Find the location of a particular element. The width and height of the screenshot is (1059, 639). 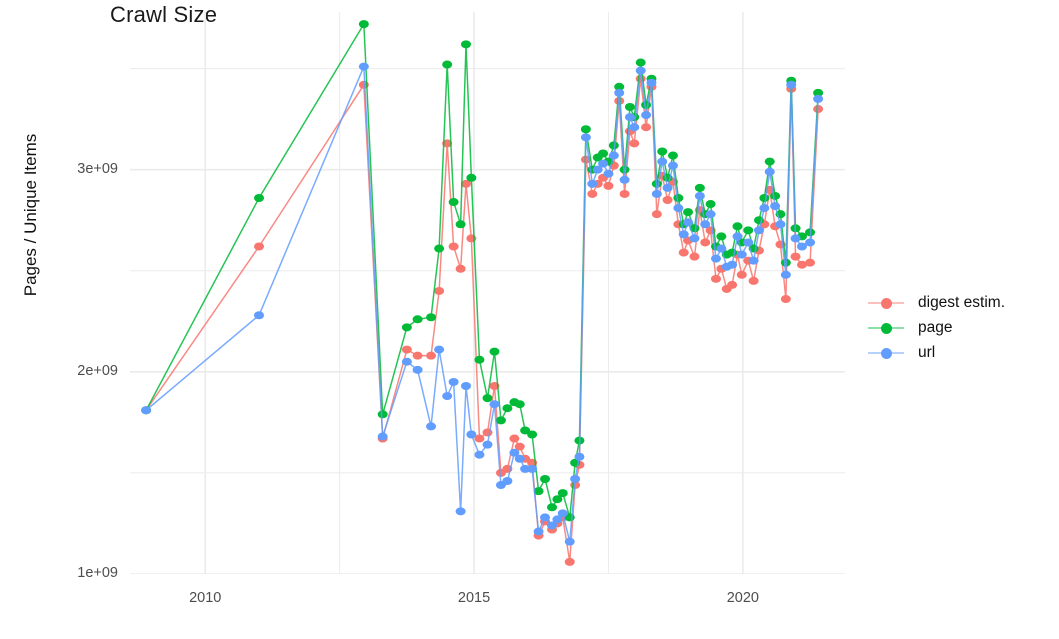

legend-item-label: digest estim. is located at coordinates (962, 302).